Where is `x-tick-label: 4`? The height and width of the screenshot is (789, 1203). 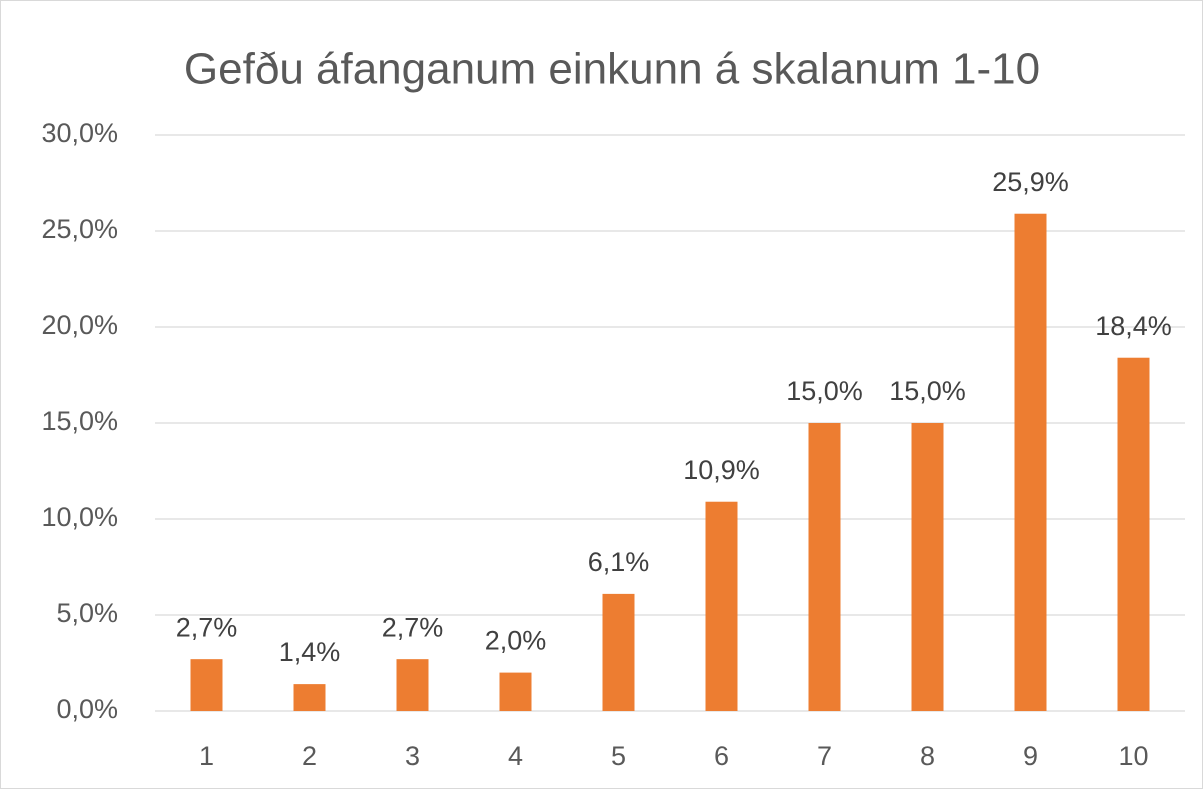 x-tick-label: 4 is located at coordinates (515, 756).